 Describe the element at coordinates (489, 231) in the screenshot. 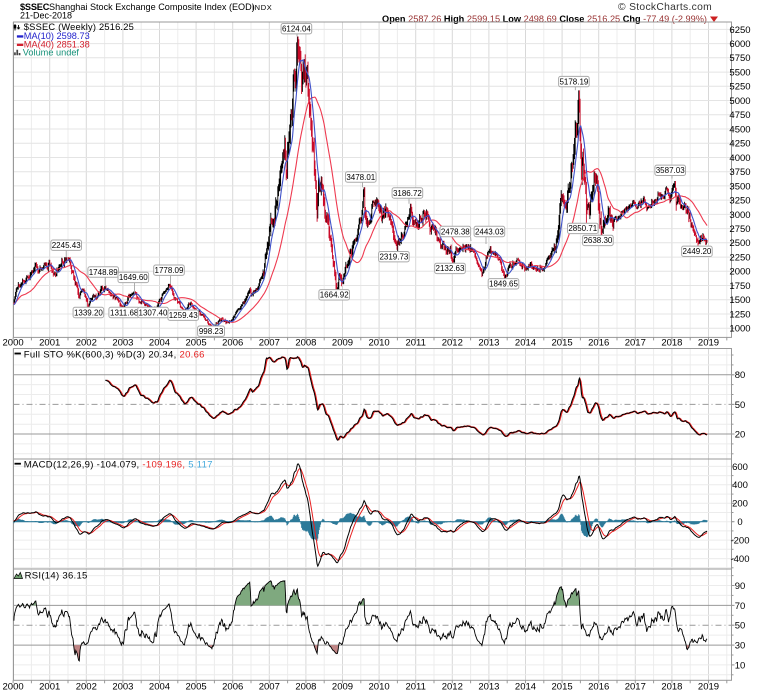

I see `svg-text: 2443.03` at that location.